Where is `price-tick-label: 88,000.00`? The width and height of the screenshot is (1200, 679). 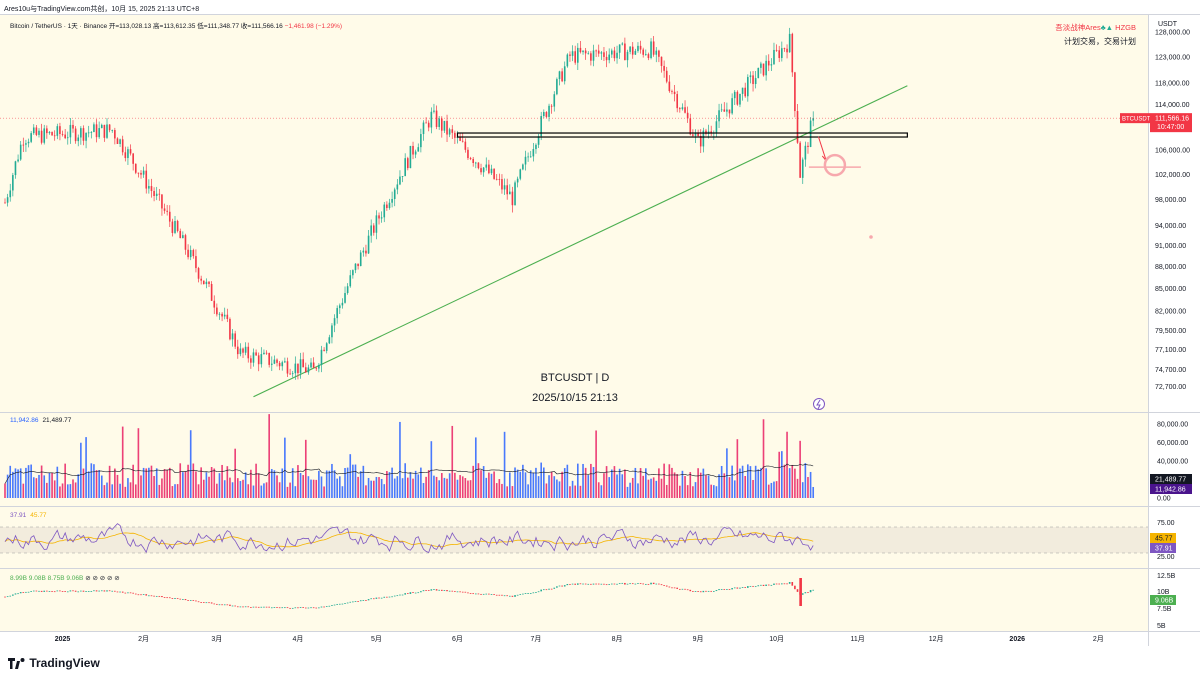
price-tick-label: 88,000.00 is located at coordinates (1170, 267).